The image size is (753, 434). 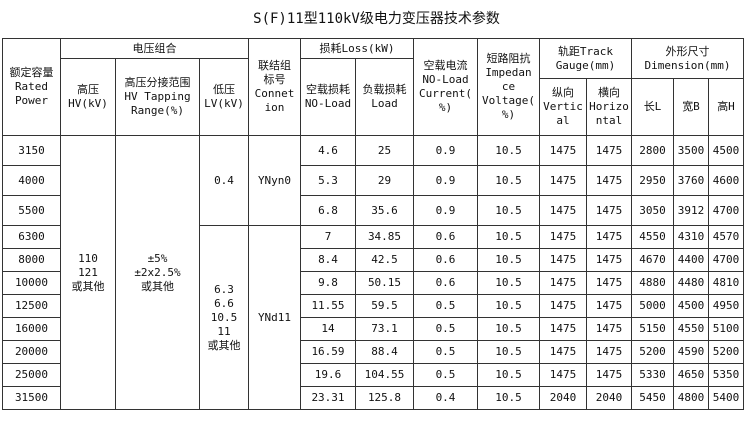 I want to click on cell-power: 8000, so click(x=31, y=260).